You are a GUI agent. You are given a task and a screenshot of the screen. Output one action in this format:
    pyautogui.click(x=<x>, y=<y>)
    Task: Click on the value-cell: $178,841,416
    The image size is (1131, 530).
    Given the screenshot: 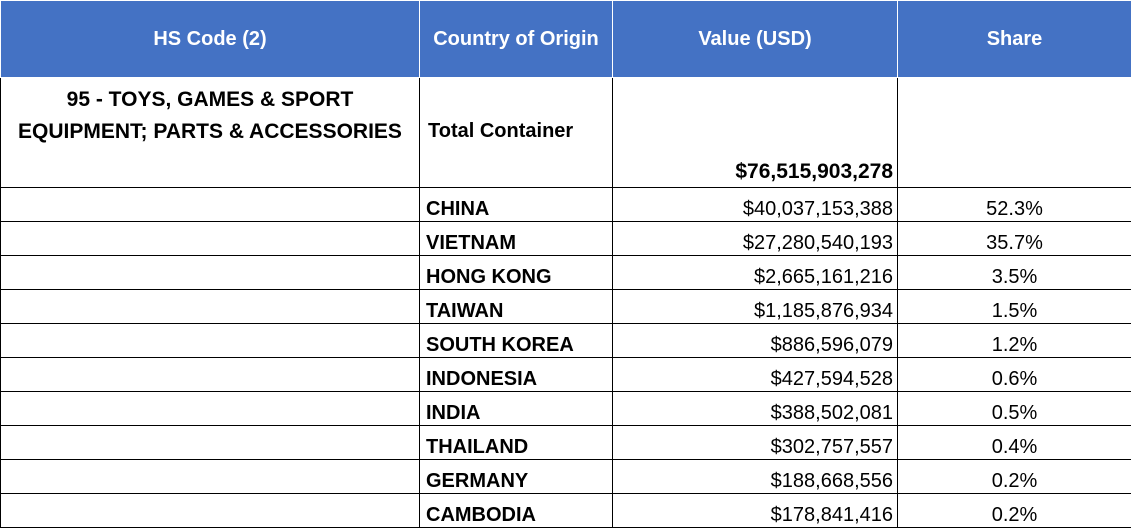 What is the action you would take?
    pyautogui.click(x=755, y=510)
    